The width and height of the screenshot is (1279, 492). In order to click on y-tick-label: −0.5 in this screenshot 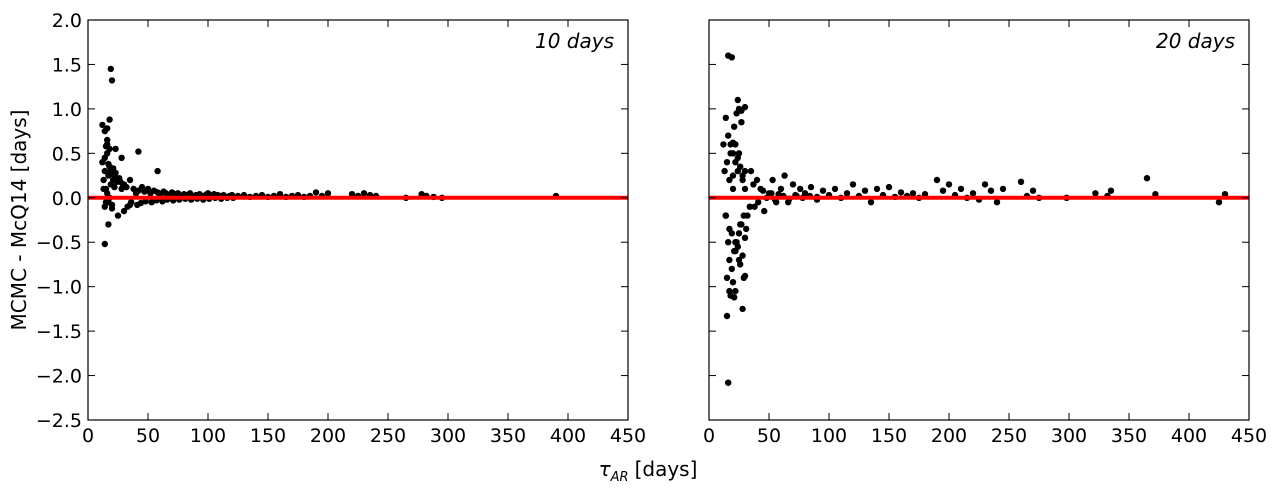, I will do `click(59, 243)`.